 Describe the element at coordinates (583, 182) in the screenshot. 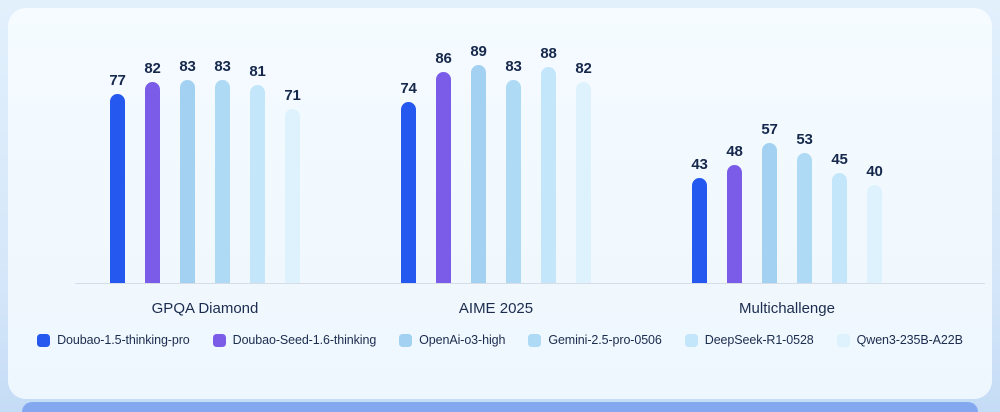

I see `bar-qwen3-235b-a22b-aime-2025` at that location.